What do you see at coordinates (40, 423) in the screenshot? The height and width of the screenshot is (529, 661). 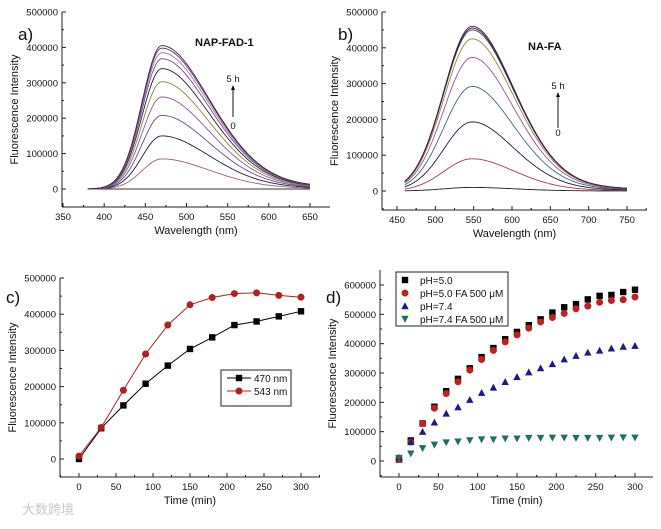 I see `y-tick-label: 100000` at bounding box center [40, 423].